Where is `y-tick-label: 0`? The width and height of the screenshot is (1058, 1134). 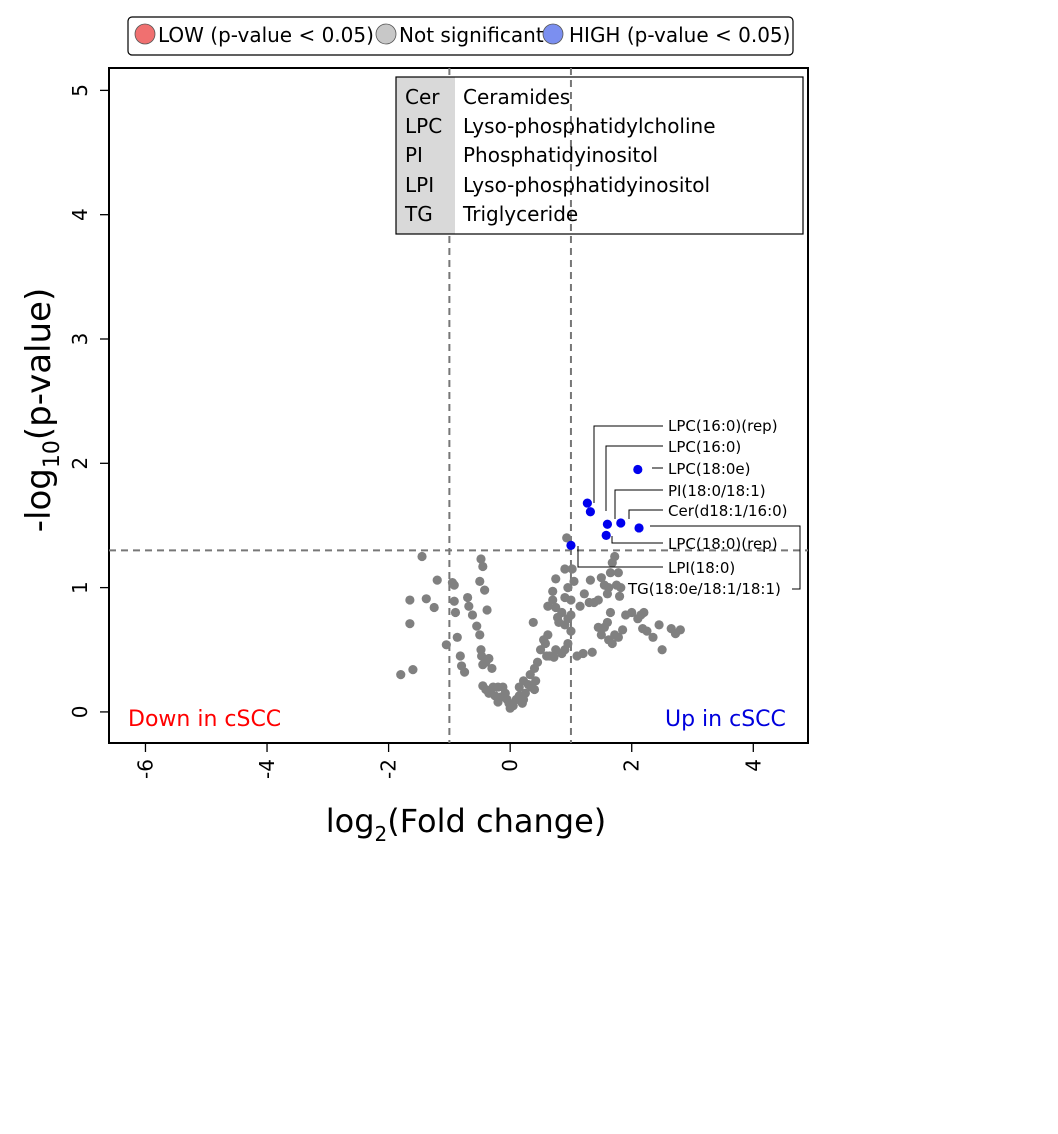 y-tick-label: 0 is located at coordinates (80, 712).